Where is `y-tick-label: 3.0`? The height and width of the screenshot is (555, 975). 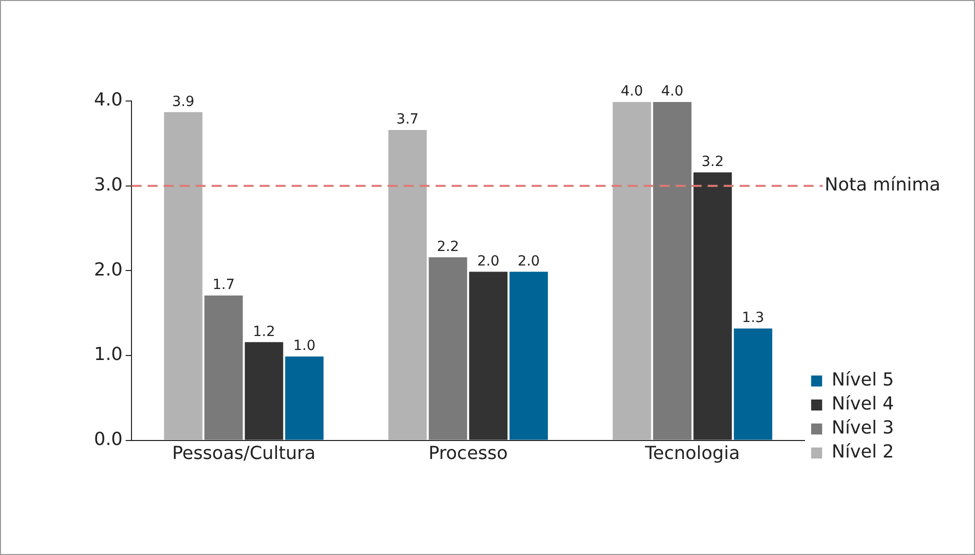
y-tick-label: 3.0 is located at coordinates (108, 185).